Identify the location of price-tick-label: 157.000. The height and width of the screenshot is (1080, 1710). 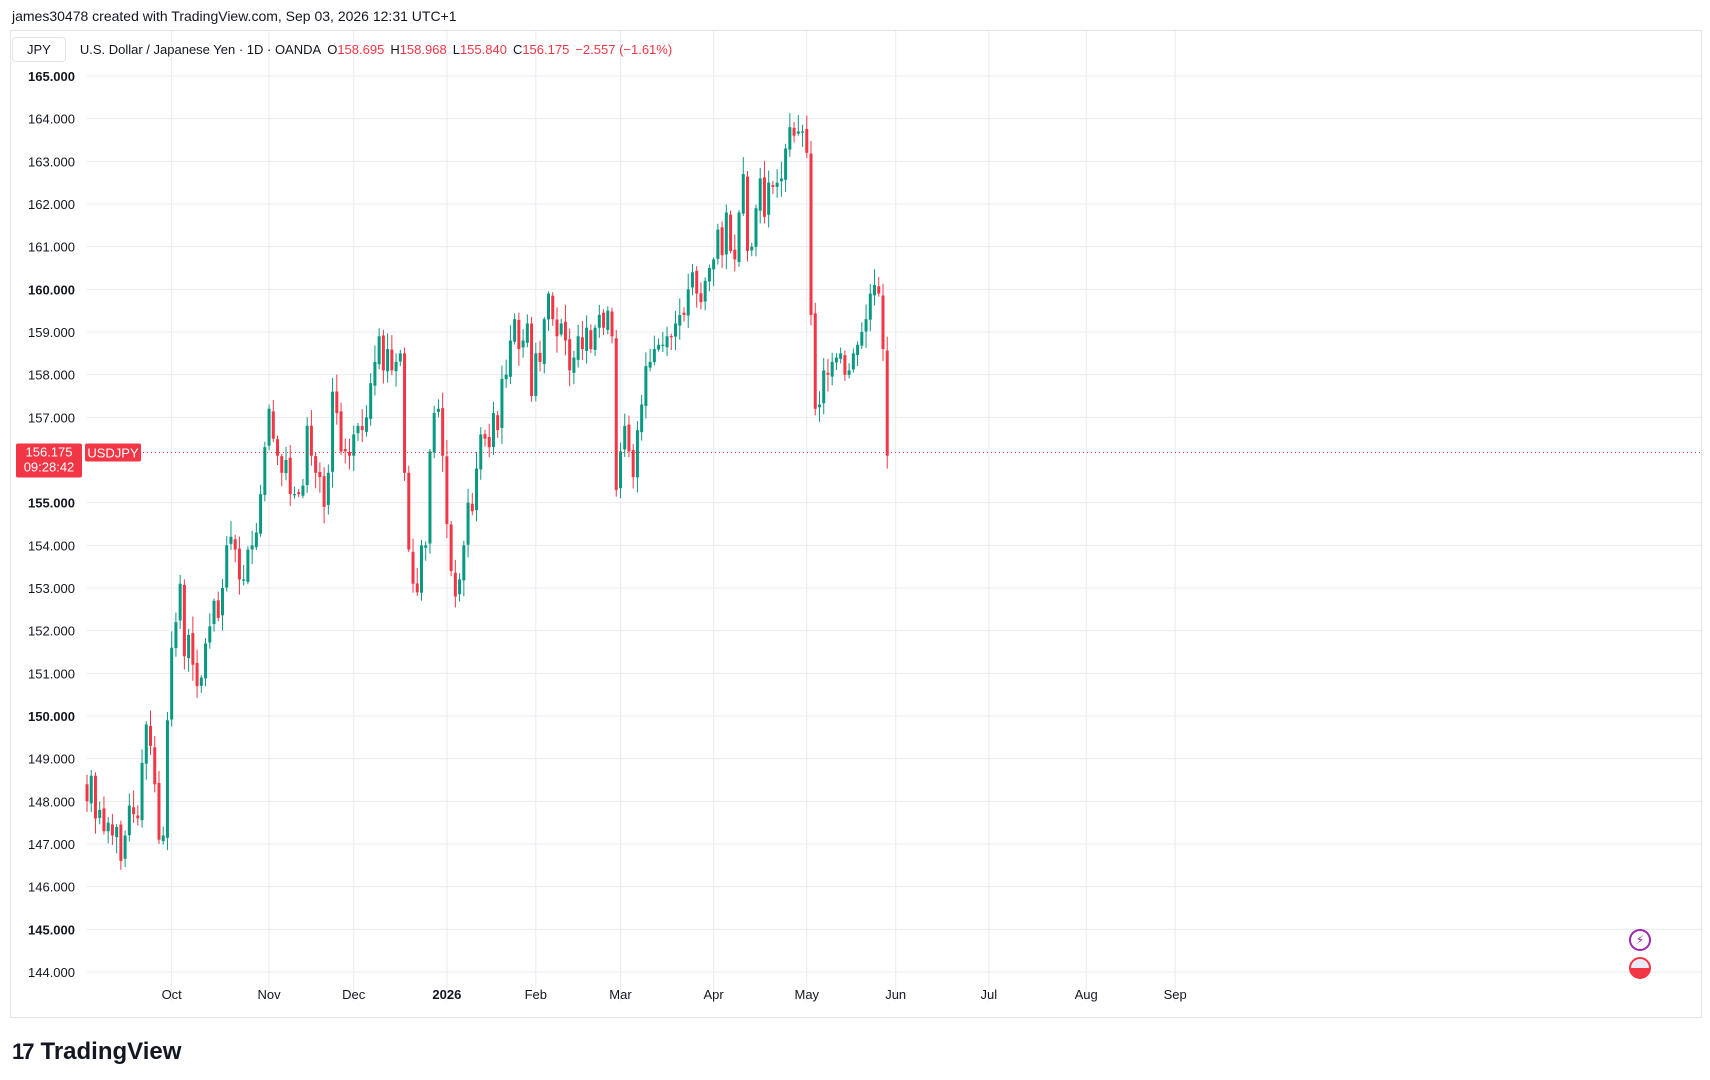
(51, 417).